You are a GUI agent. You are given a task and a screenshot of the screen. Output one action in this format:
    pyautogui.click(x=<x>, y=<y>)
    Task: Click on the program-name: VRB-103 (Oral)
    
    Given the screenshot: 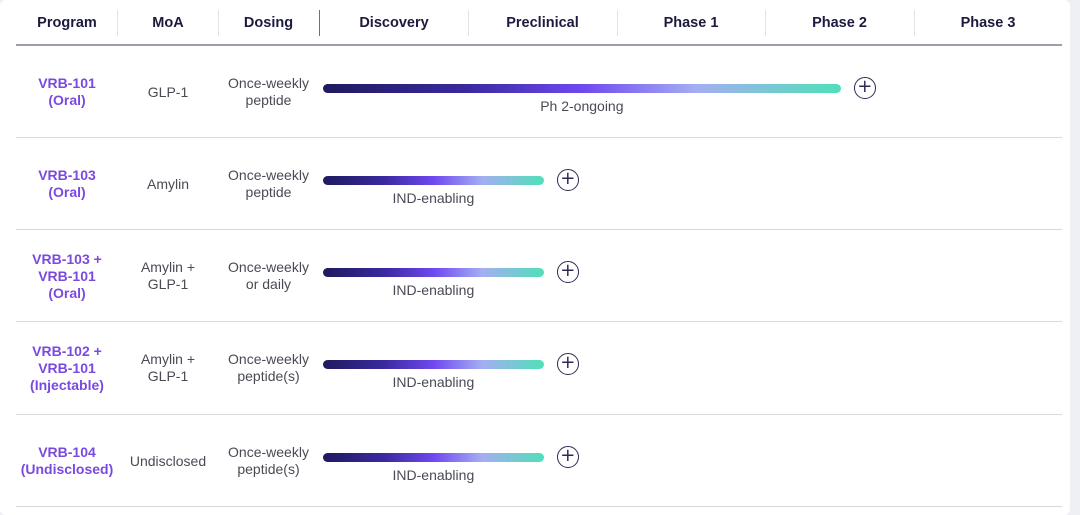 What is the action you would take?
    pyautogui.click(x=67, y=184)
    